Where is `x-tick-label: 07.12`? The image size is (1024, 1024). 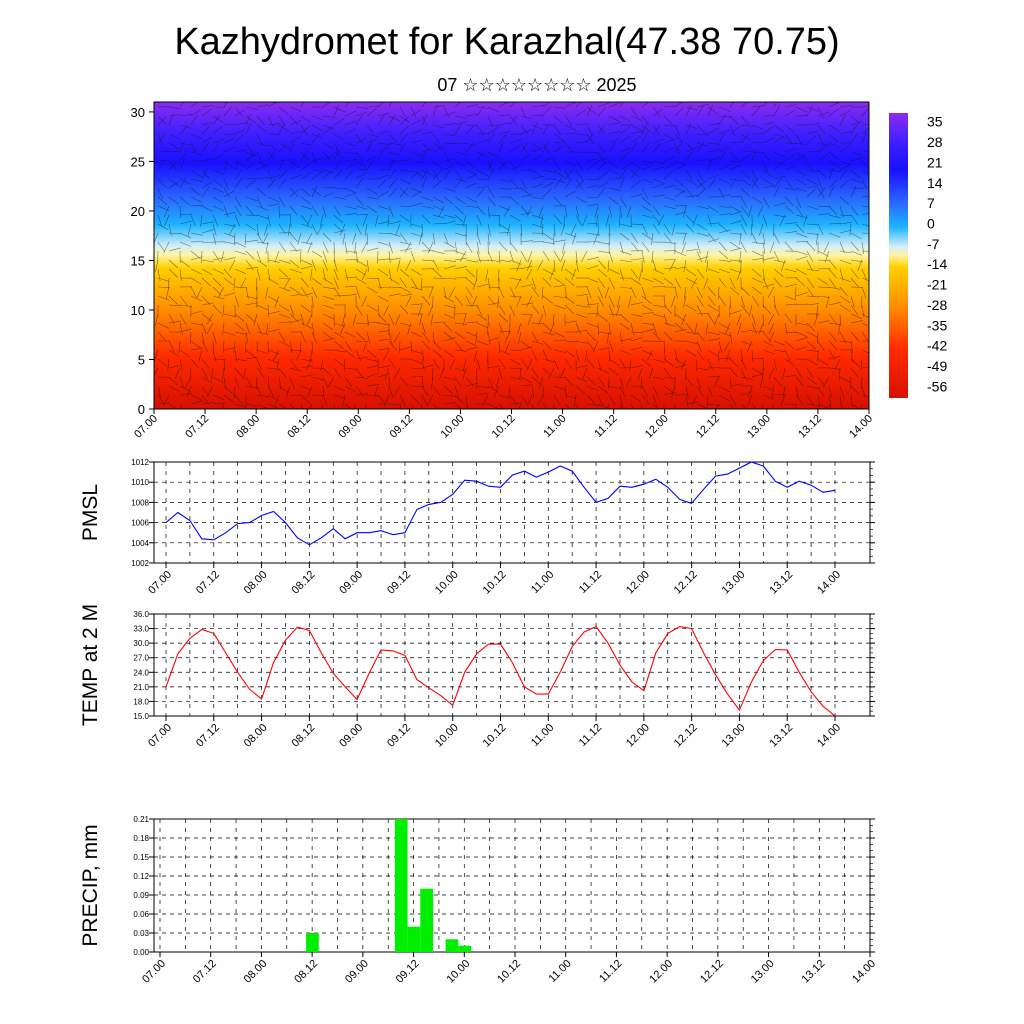
x-tick-label: 07.12 is located at coordinates (208, 736).